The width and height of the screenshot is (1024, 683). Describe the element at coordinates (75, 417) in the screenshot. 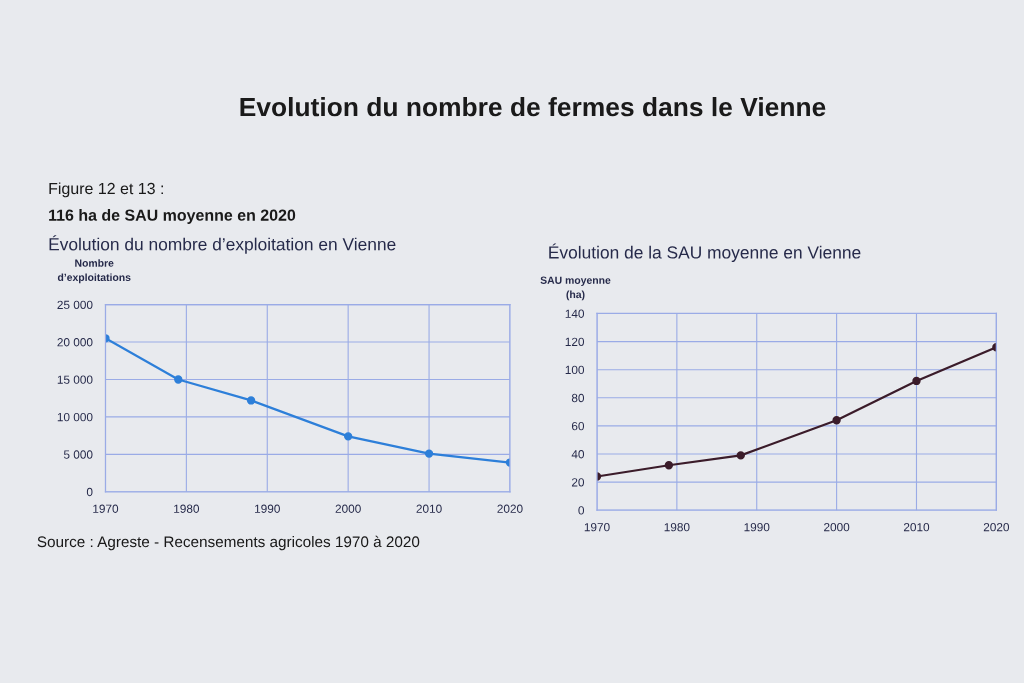

I see `y-tick-label: 10 000` at that location.